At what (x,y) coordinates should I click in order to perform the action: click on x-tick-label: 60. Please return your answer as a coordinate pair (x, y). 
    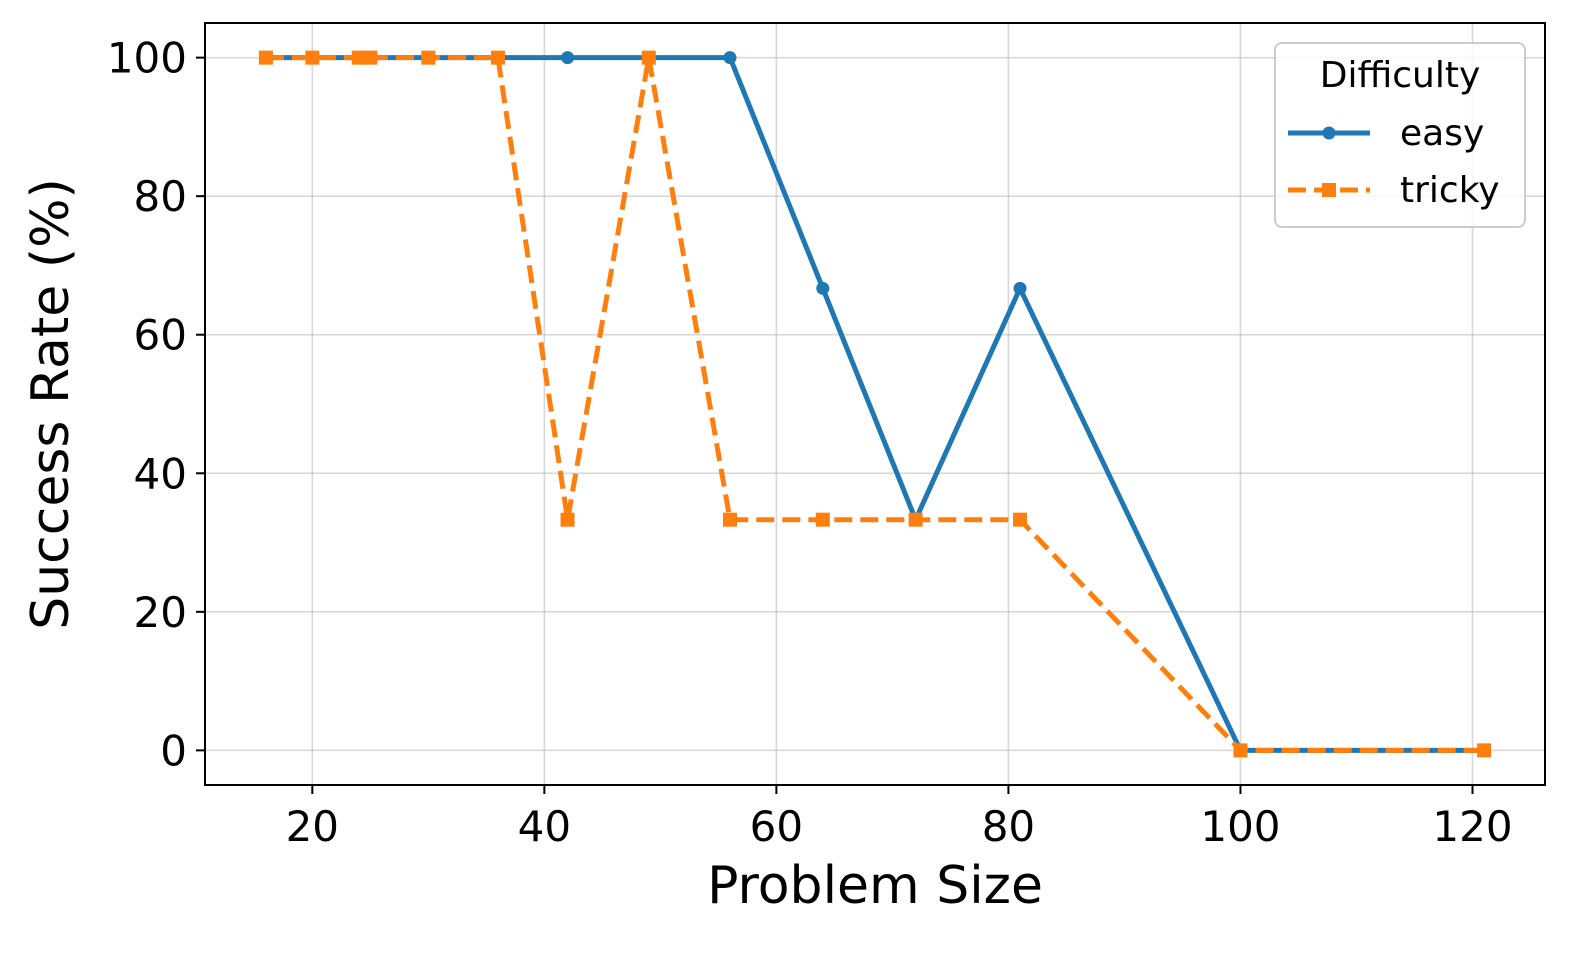
    Looking at the image, I should click on (776, 826).